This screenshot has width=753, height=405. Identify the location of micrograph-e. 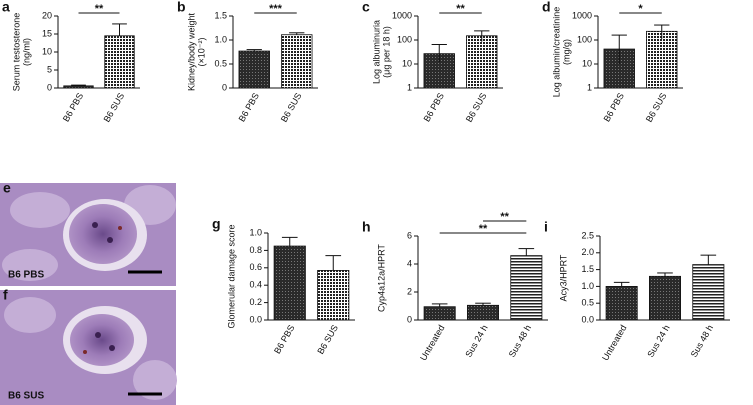
(88, 234).